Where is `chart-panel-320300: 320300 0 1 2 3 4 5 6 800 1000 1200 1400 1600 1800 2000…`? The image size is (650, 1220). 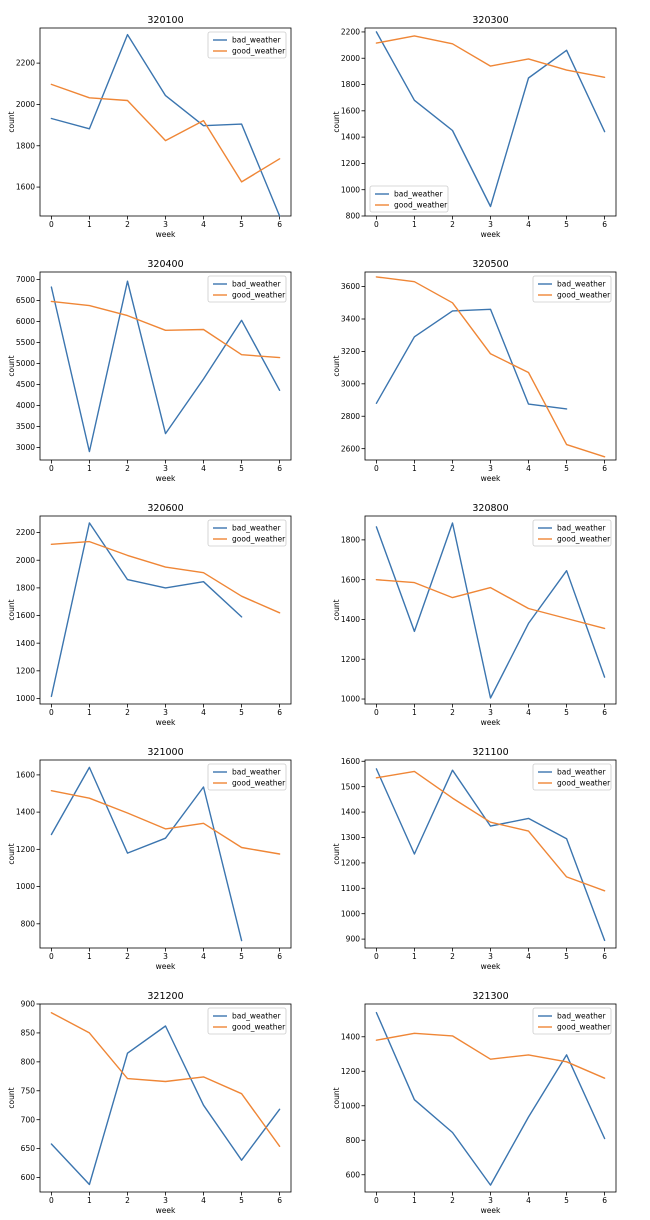
chart-panel-320300: 320300 0 1 2 3 4 5 6 800 1000 1200 1400 1600 1800 2000… is located at coordinates (487, 122).